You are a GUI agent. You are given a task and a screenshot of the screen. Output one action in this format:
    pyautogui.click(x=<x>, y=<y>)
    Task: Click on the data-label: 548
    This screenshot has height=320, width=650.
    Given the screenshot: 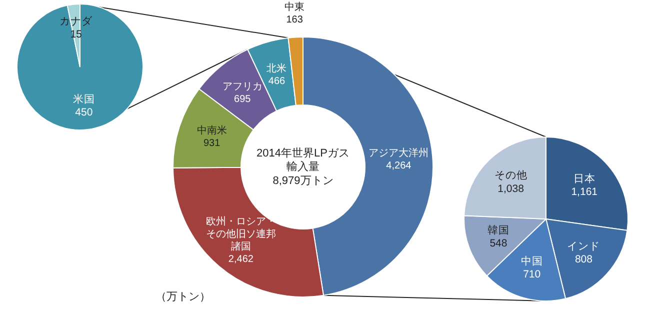 What is the action you would take?
    pyautogui.click(x=499, y=244)
    